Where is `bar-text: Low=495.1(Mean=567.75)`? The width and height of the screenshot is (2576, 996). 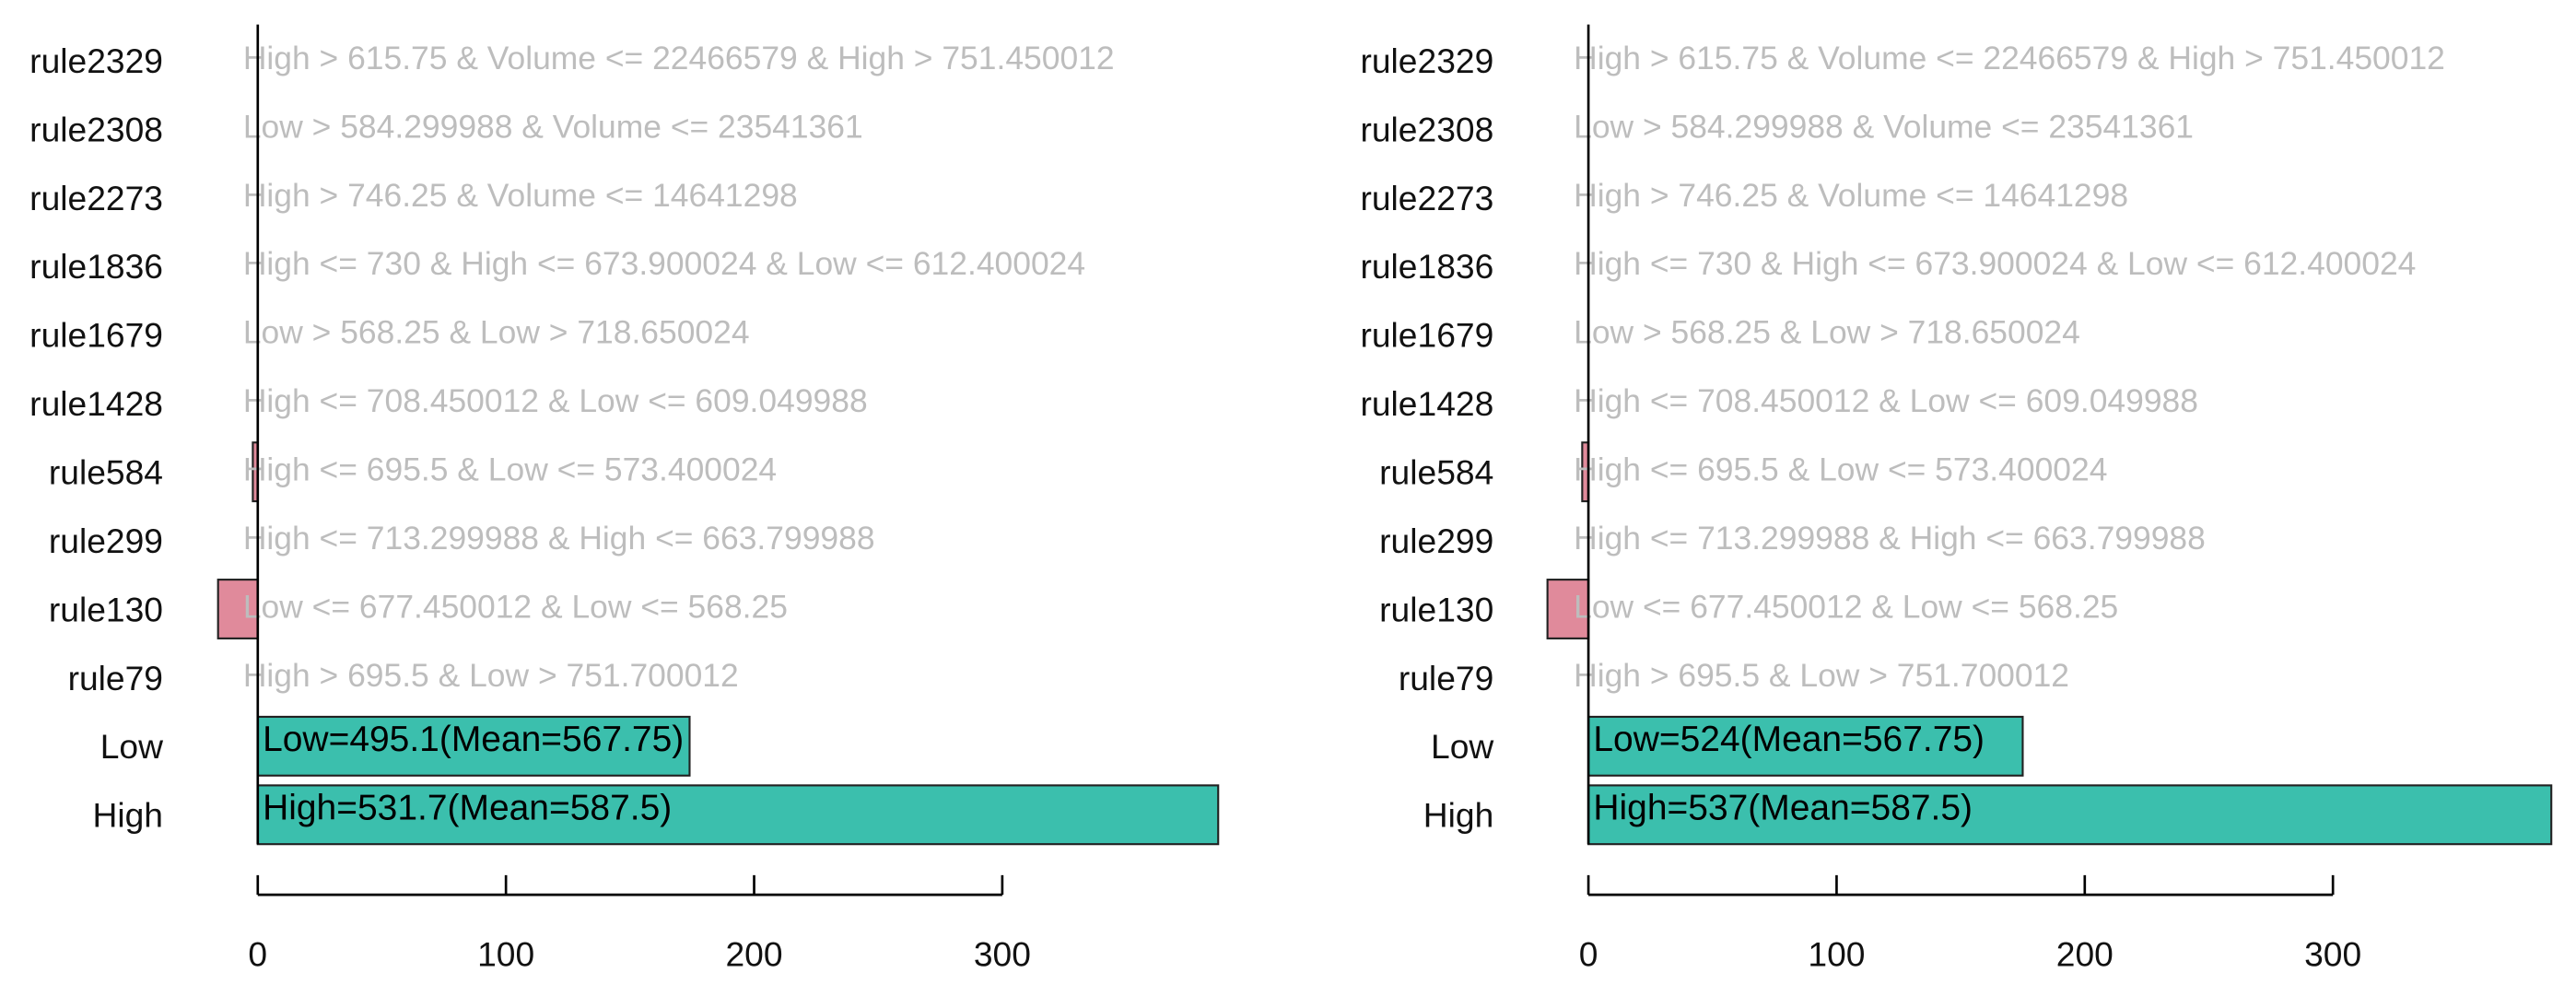 bar-text: Low=495.1(Mean=567.75) is located at coordinates (473, 739).